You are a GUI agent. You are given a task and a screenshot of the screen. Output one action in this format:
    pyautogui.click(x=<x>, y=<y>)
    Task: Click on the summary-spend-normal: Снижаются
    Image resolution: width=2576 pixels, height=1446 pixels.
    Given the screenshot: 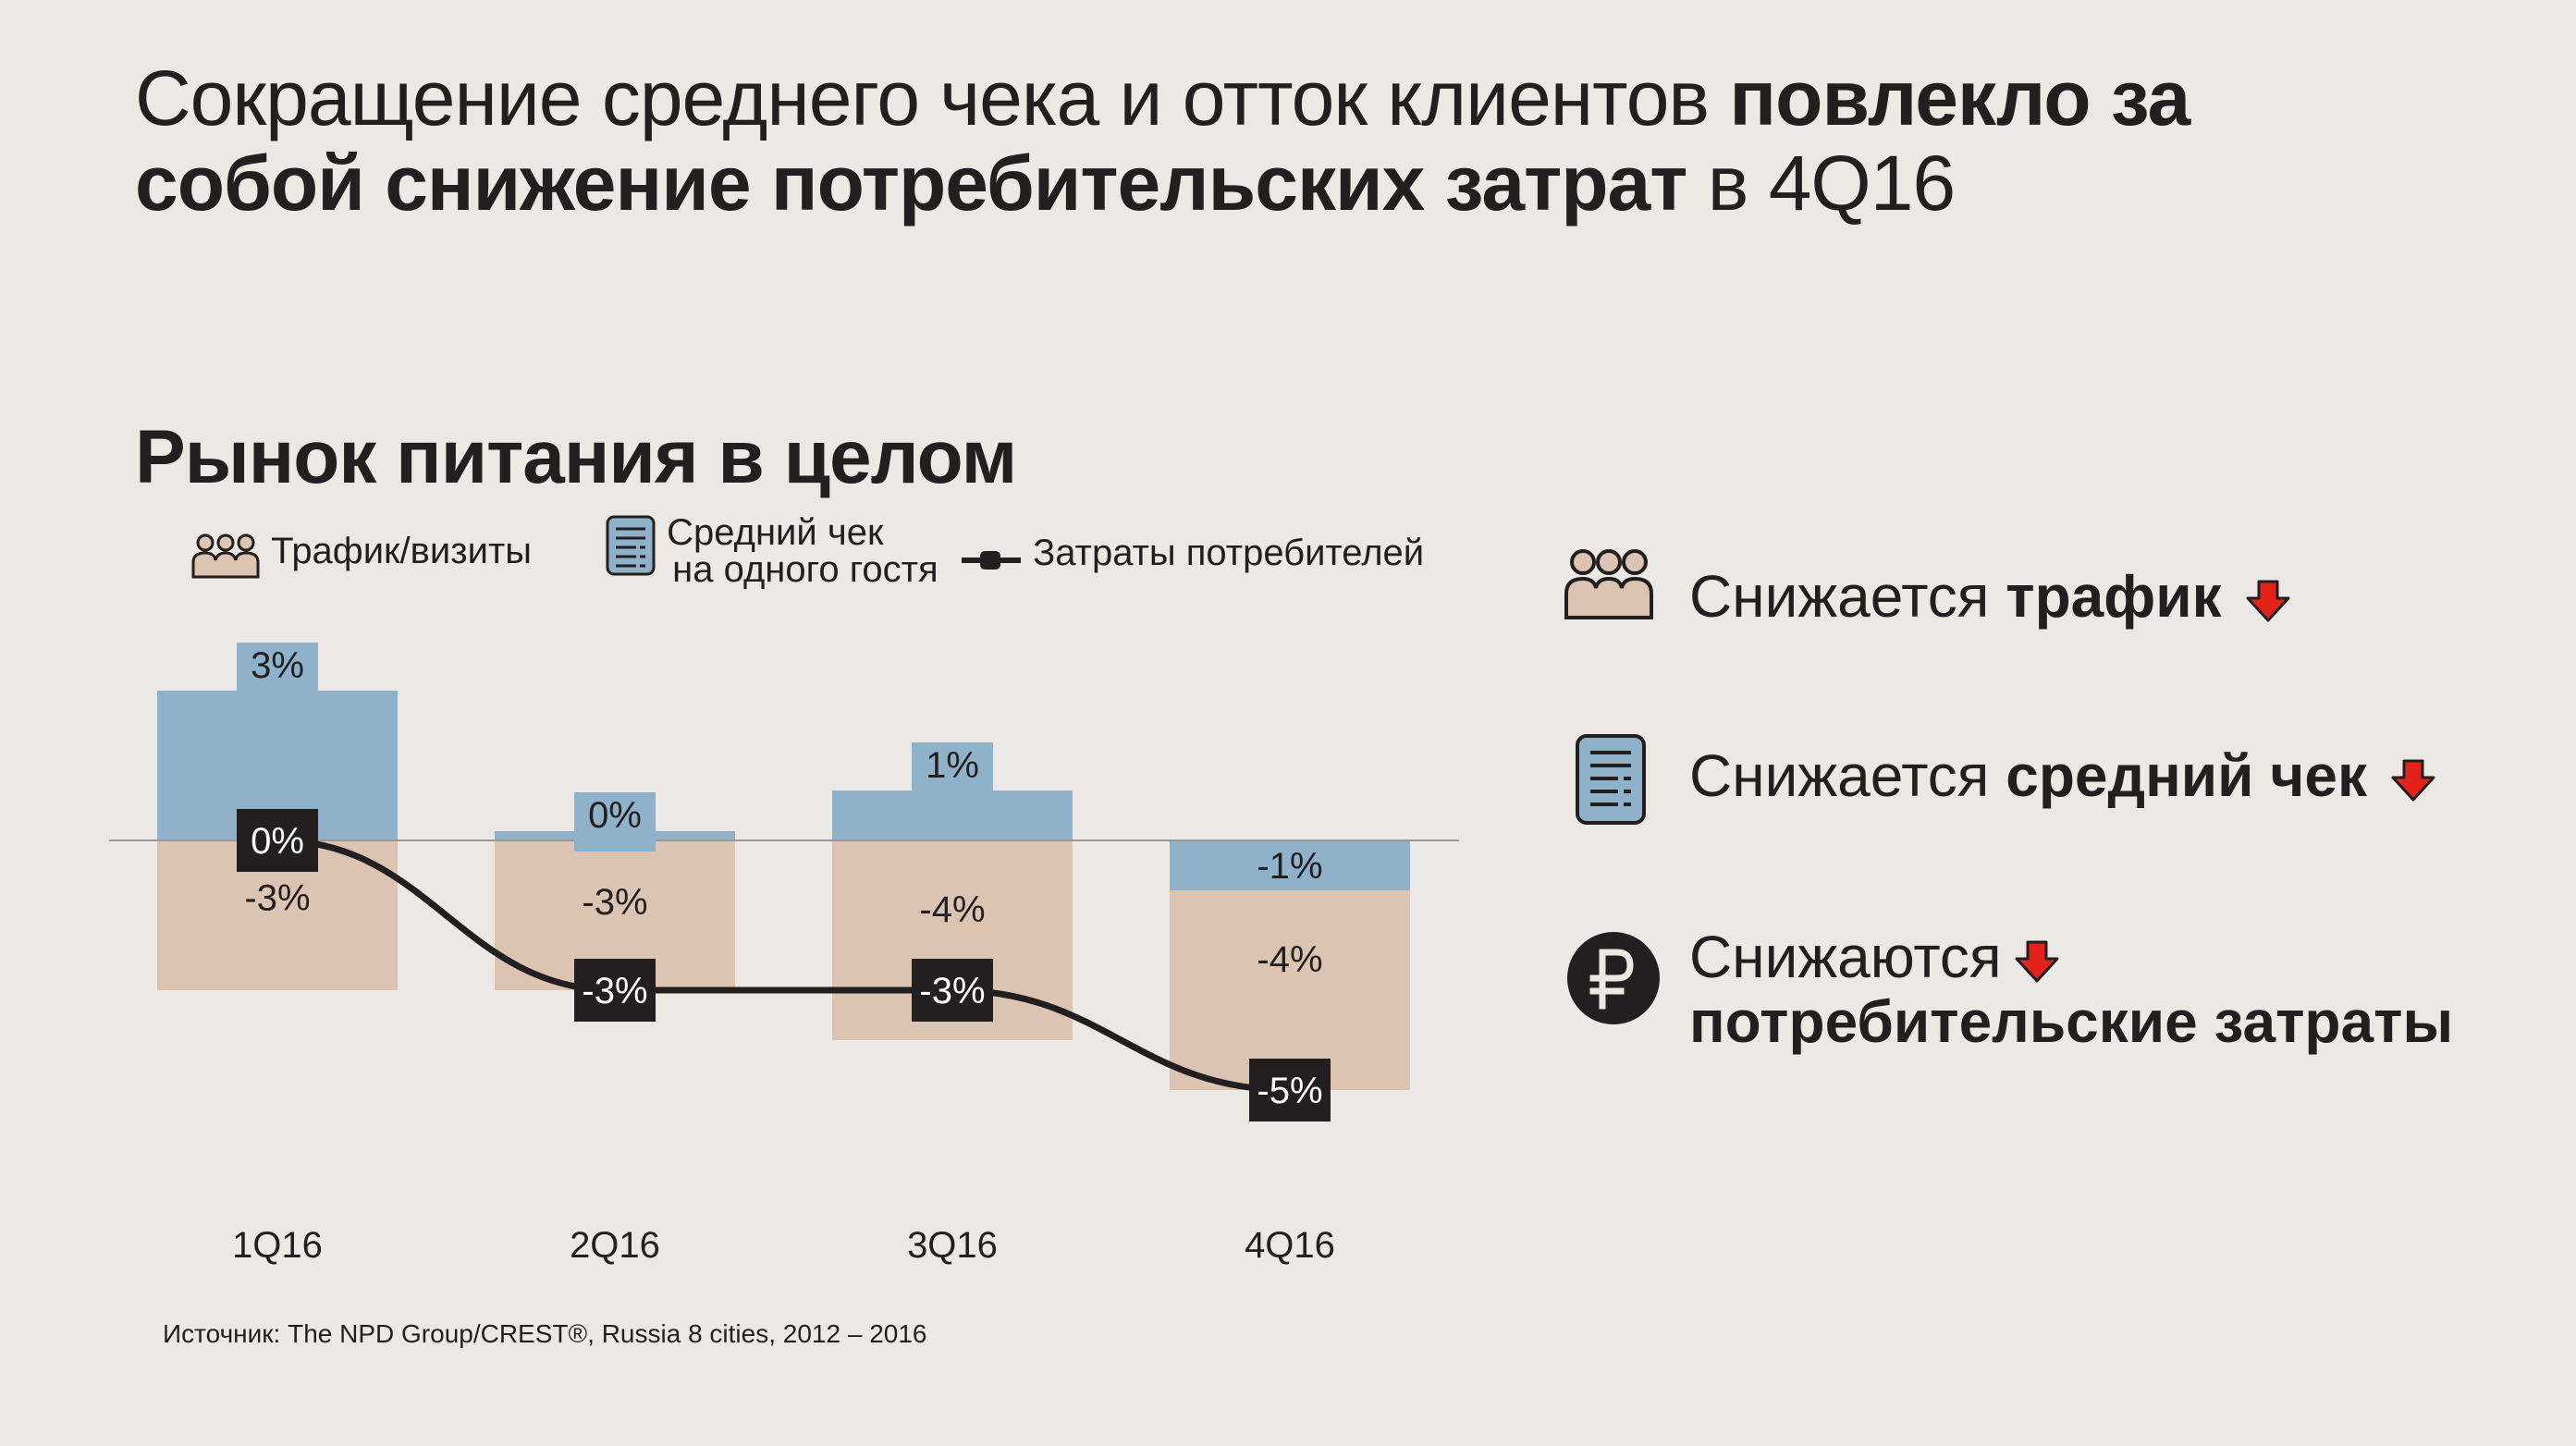 What is the action you would take?
    pyautogui.click(x=1845, y=957)
    